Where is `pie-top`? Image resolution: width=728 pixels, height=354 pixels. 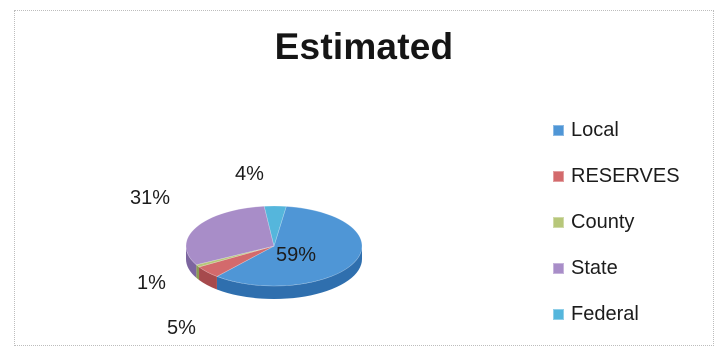
pie-top is located at coordinates (274, 246).